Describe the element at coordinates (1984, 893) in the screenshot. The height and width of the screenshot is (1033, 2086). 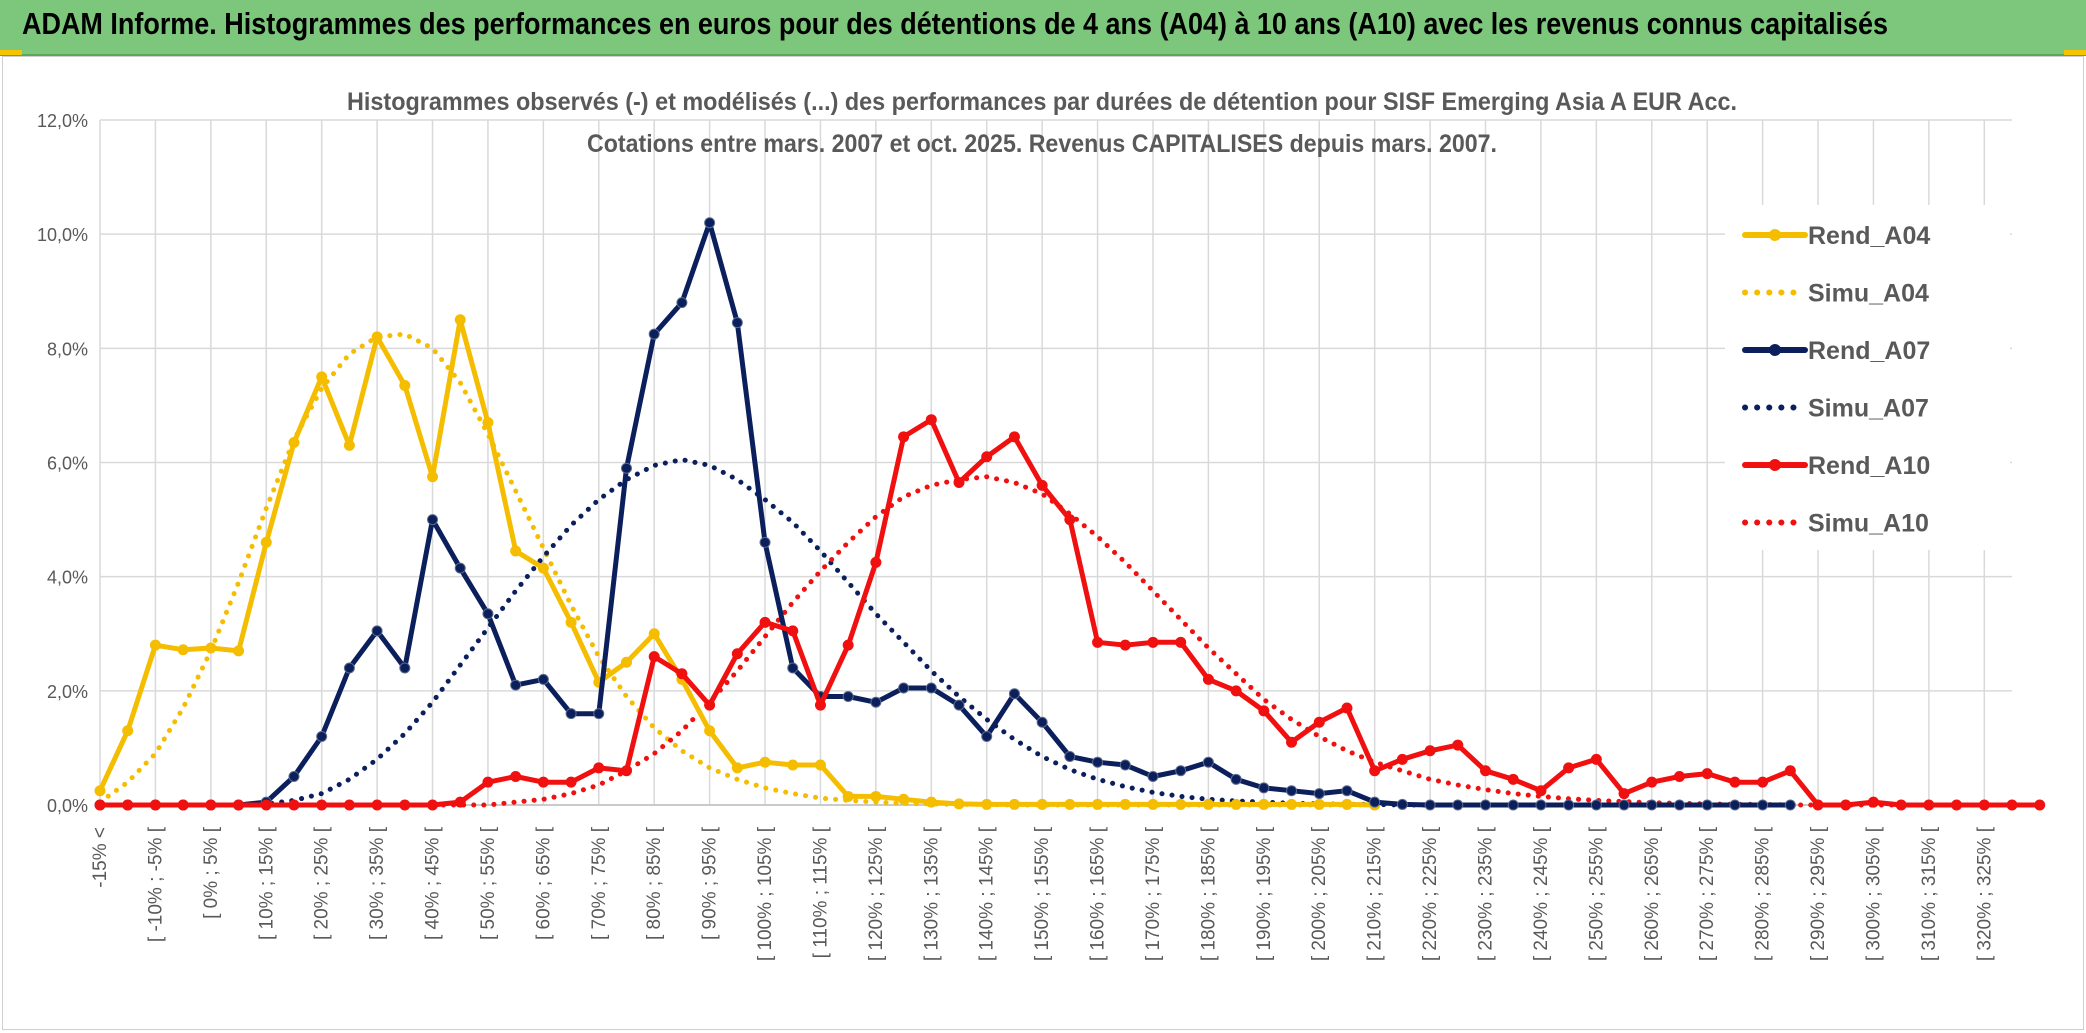
I see `x-tick-label: [ 320% ; 325% [` at that location.